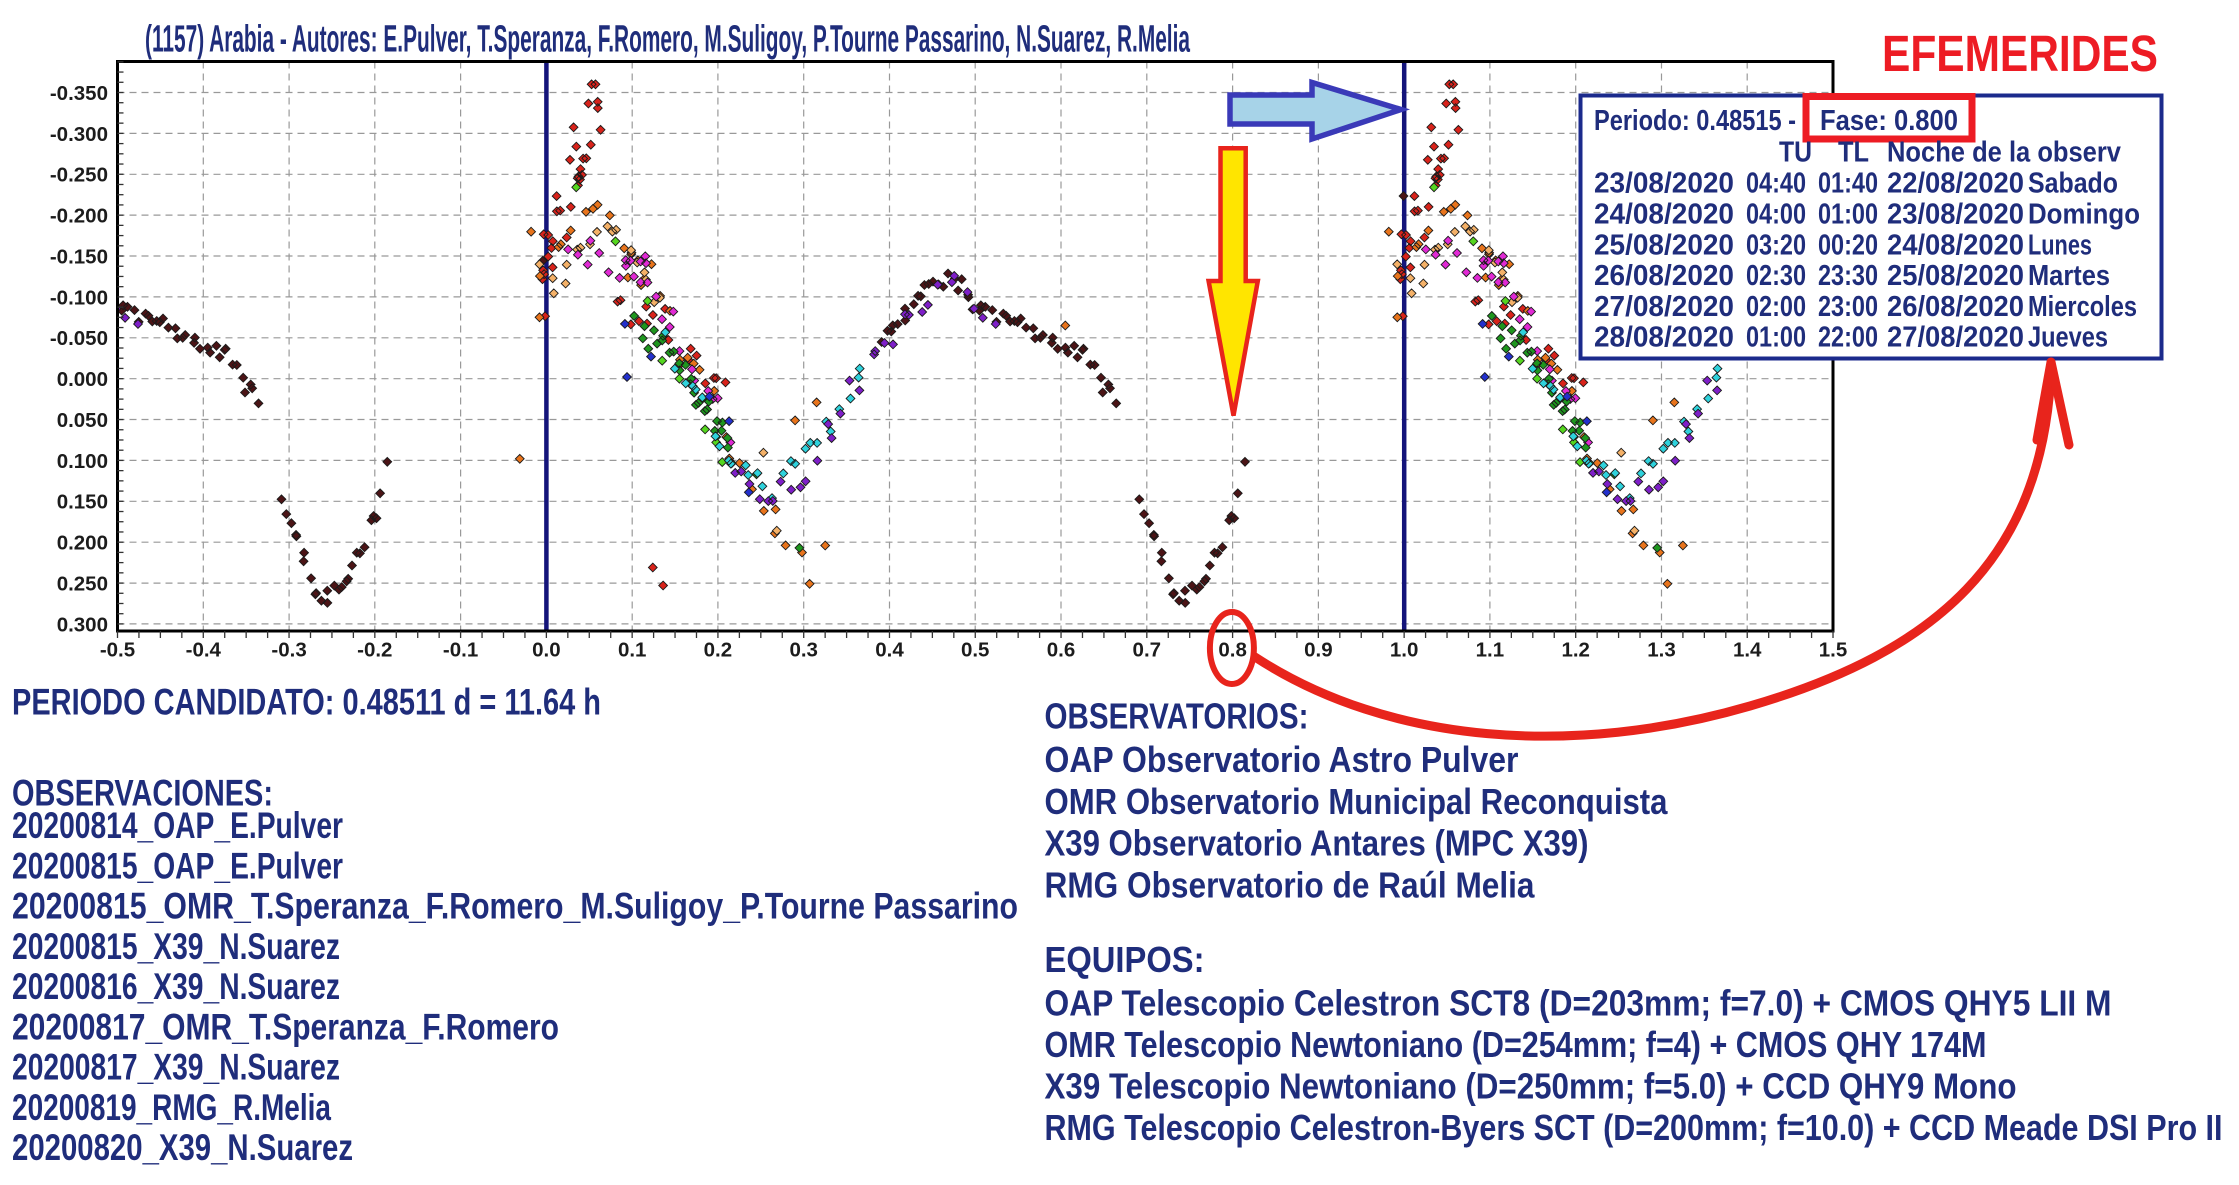 The width and height of the screenshot is (2239, 1185). What do you see at coordinates (2004, 152) in the screenshot?
I see `svg-text: Noche de la observ` at bounding box center [2004, 152].